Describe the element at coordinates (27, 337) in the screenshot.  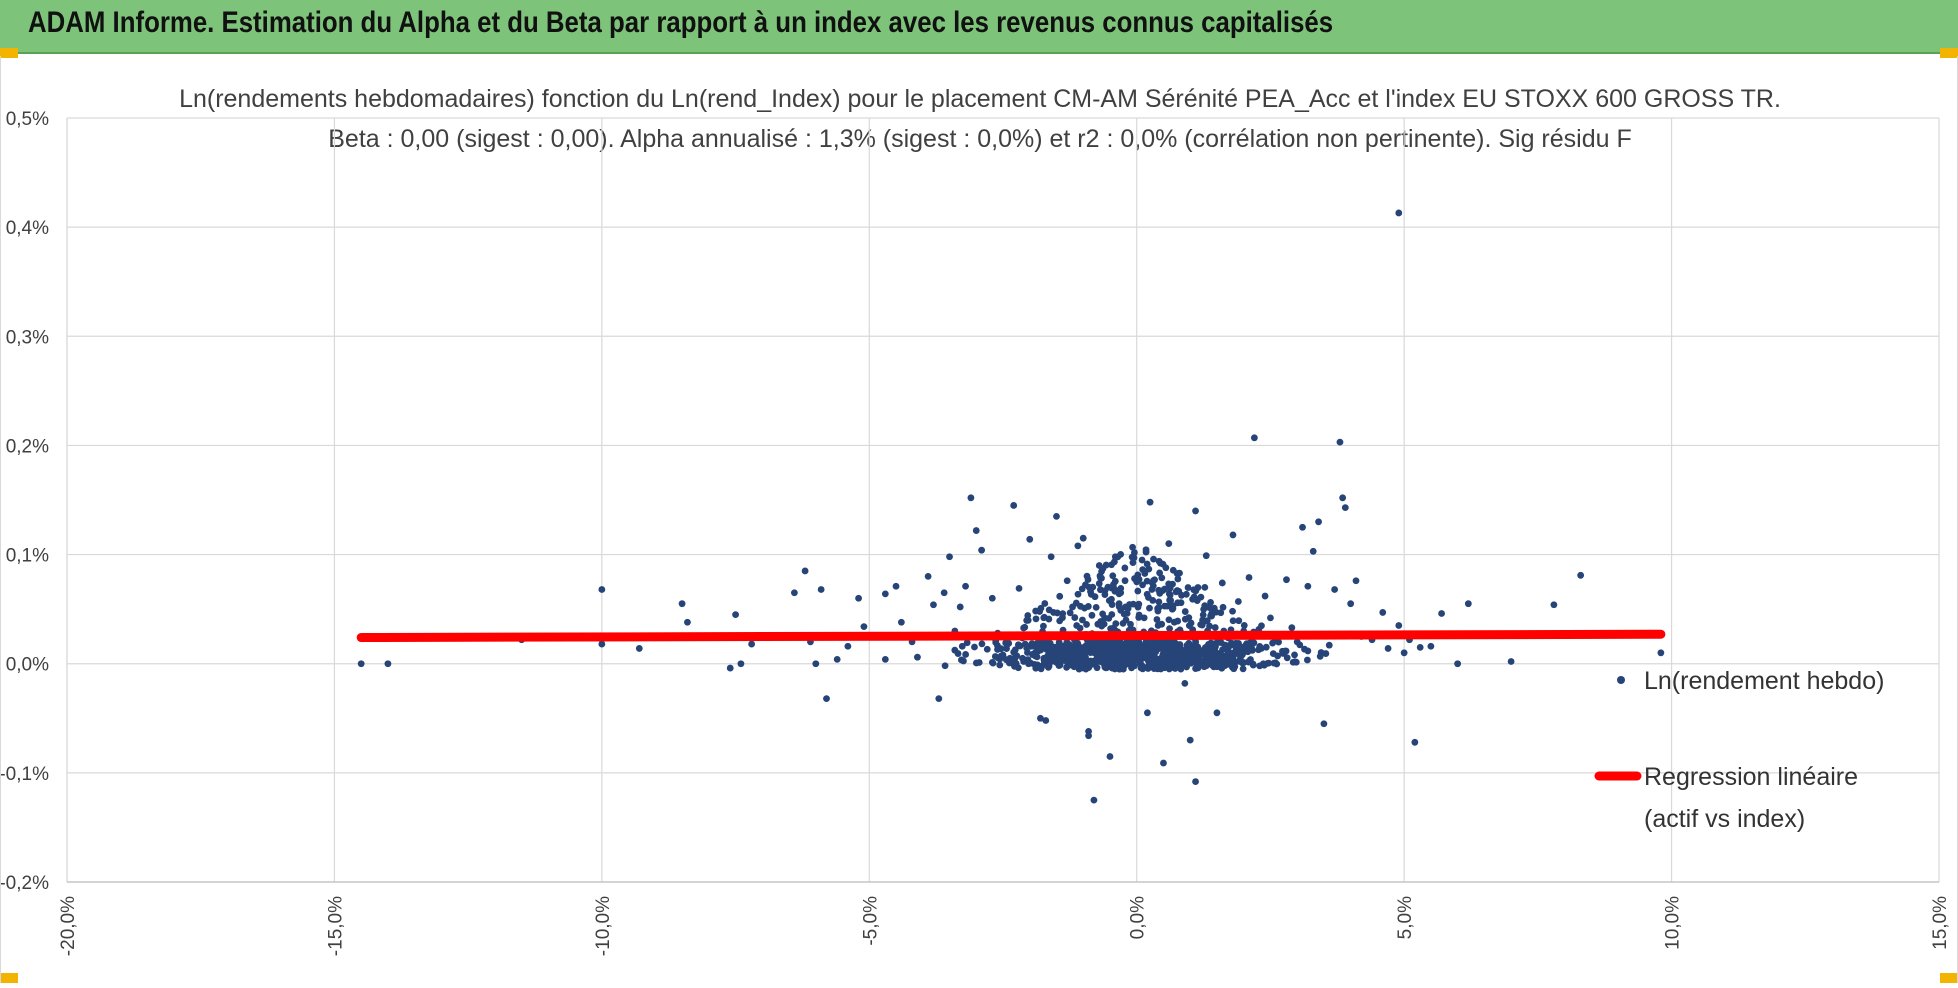
I see `y-tick-label: 0,3%` at that location.